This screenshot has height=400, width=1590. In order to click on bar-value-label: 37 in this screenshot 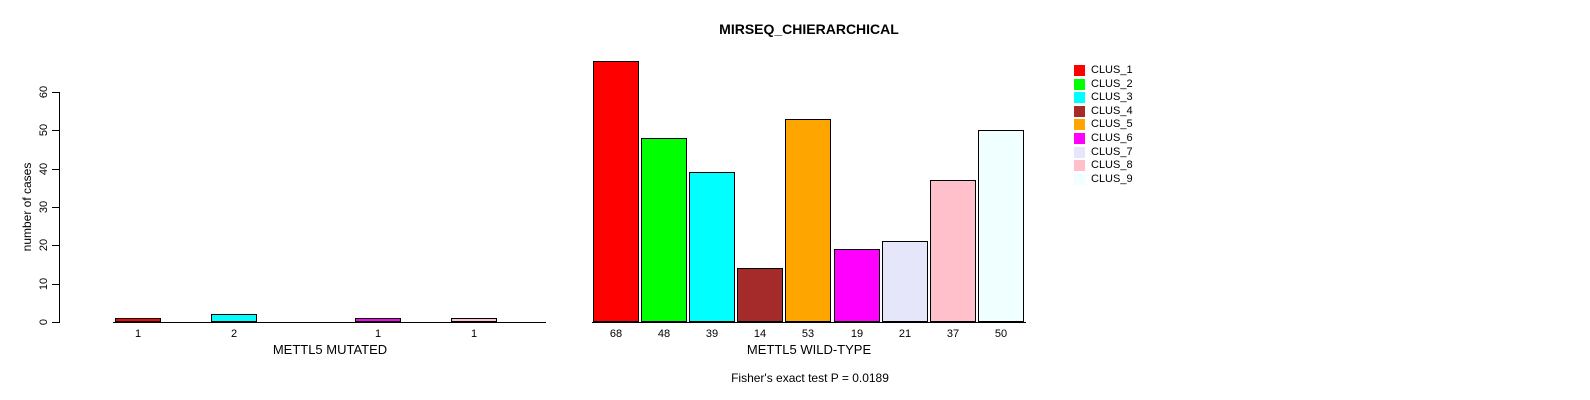, I will do `click(953, 334)`.